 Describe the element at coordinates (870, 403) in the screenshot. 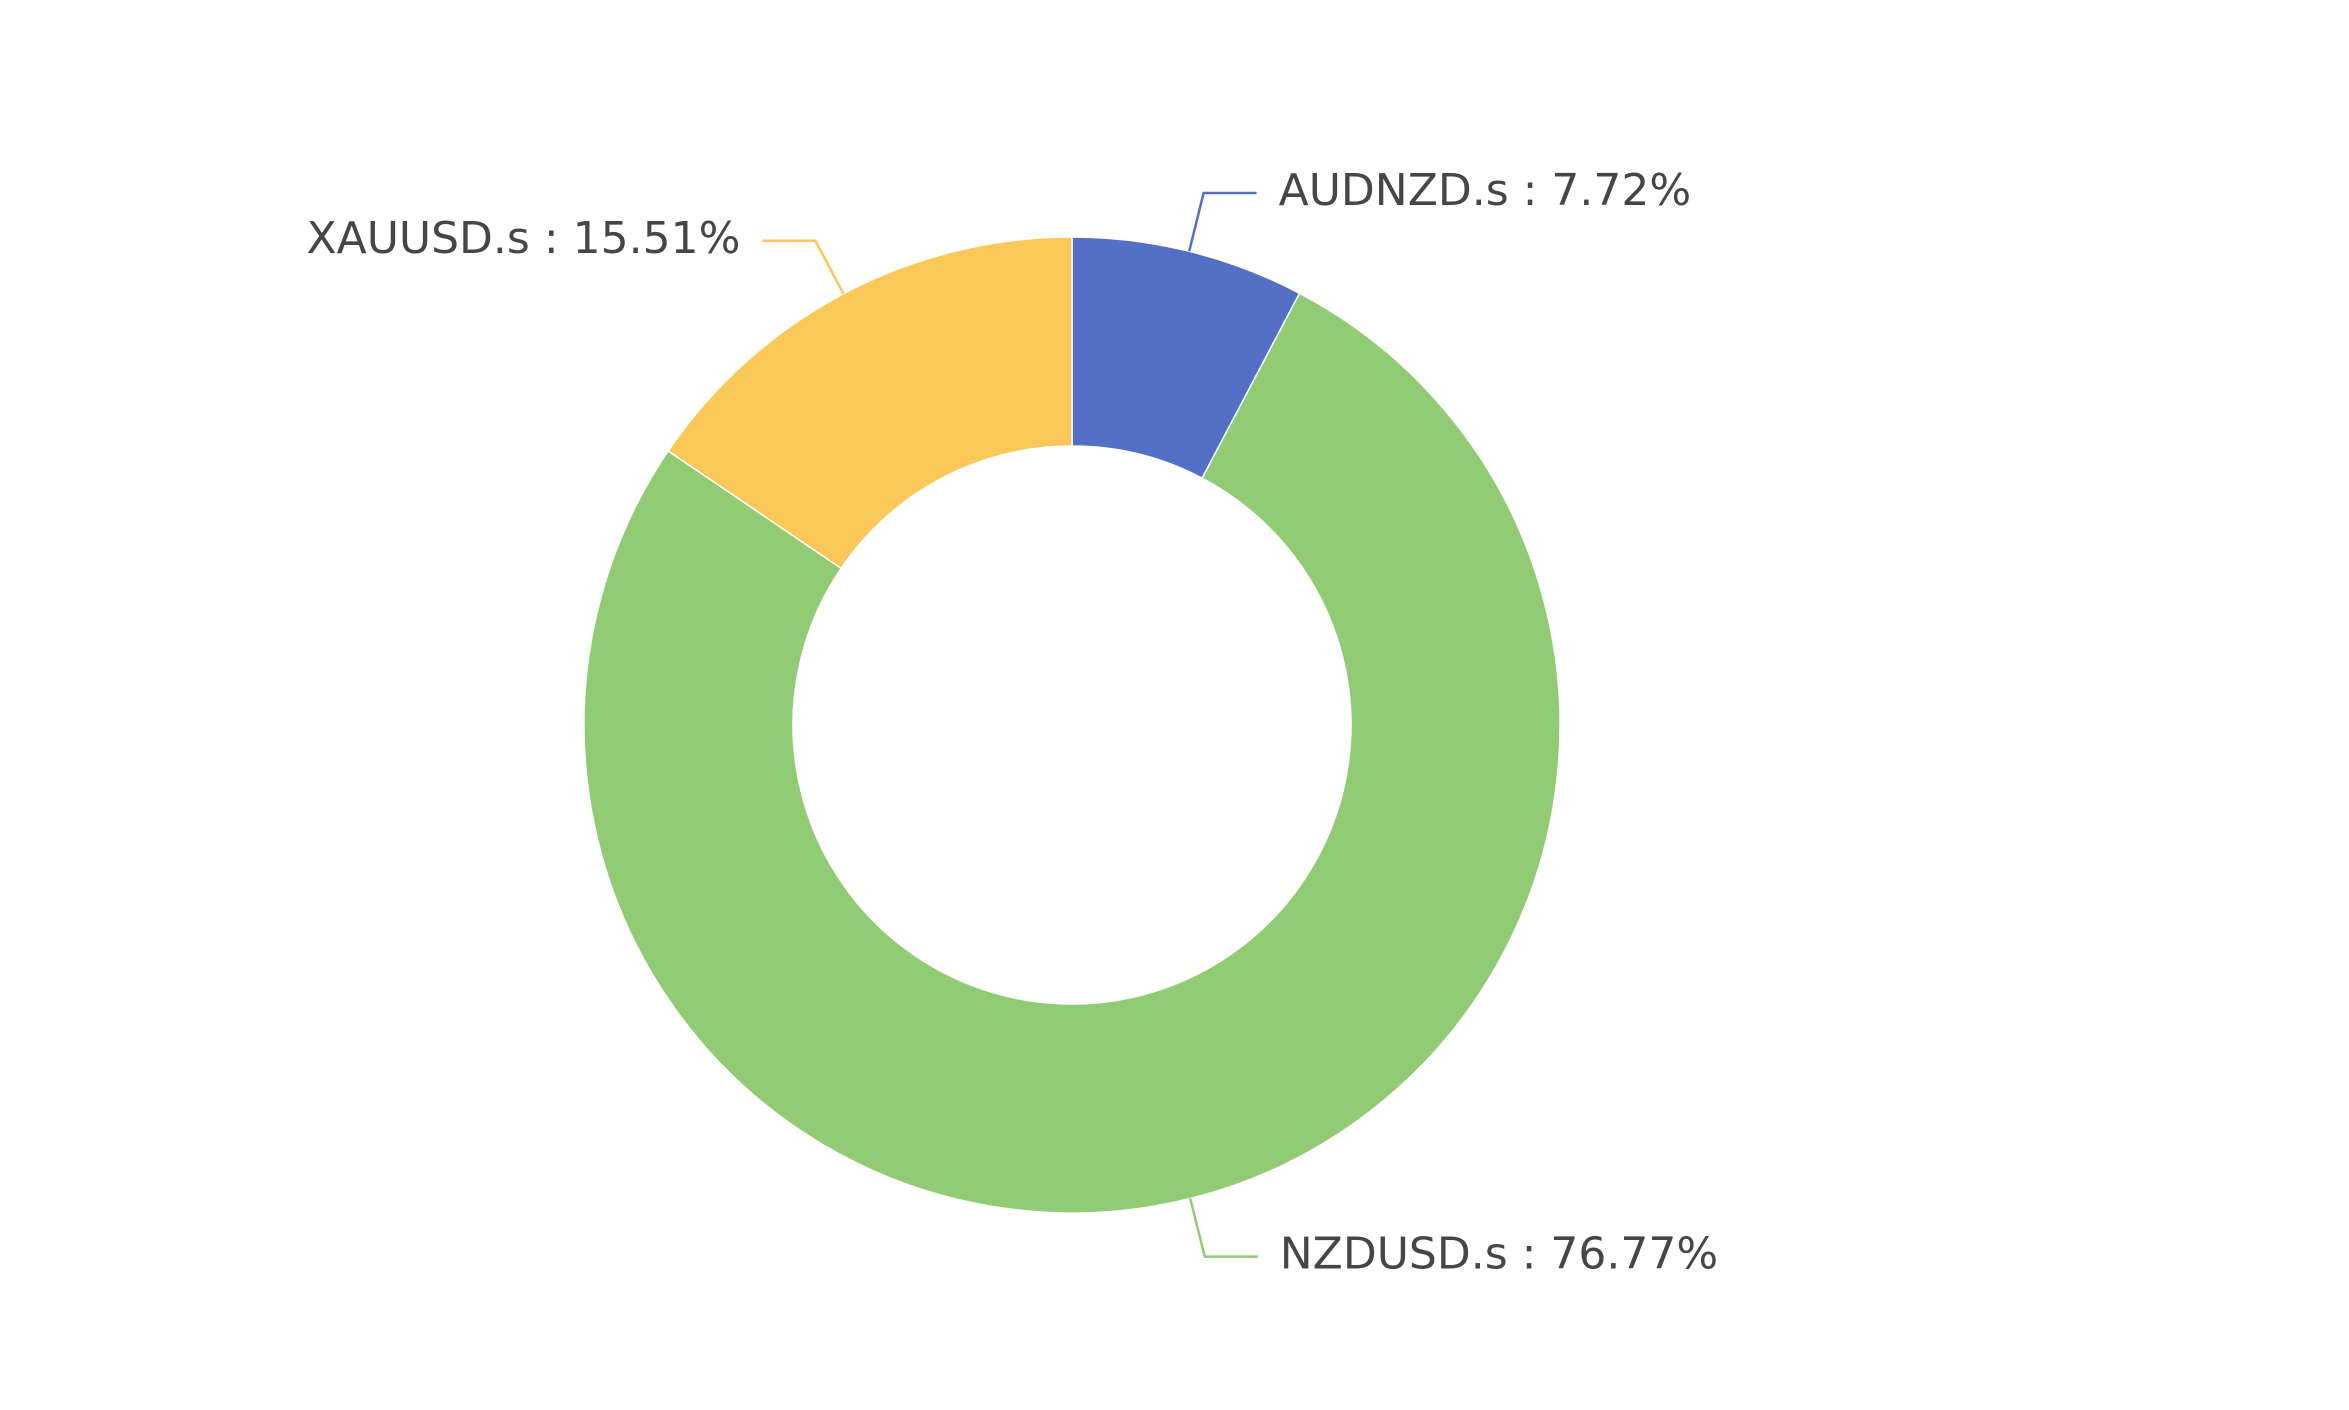

I see `donut-slice` at that location.